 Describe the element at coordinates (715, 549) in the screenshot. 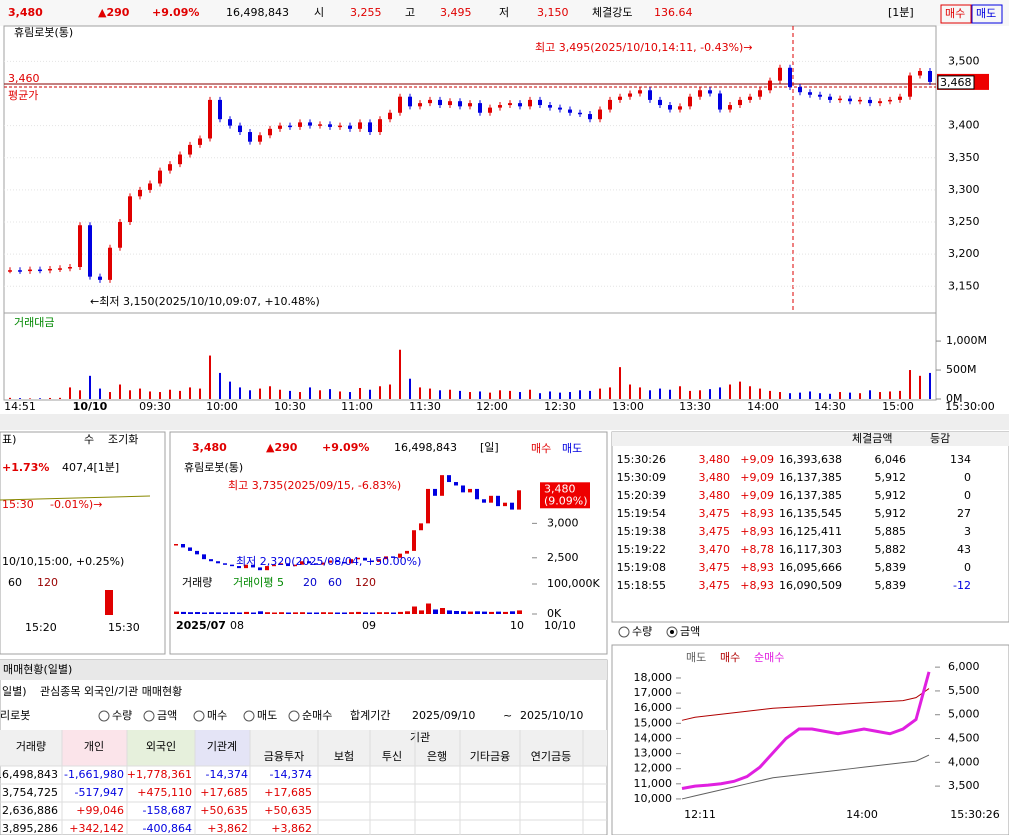

I see `label: 3,470` at that location.